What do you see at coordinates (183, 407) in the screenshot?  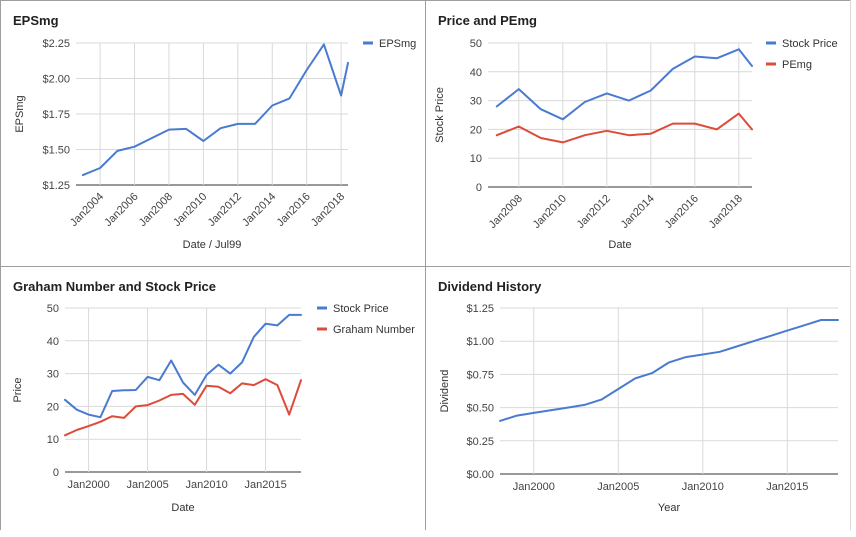 I see `graham-graham-number-line` at bounding box center [183, 407].